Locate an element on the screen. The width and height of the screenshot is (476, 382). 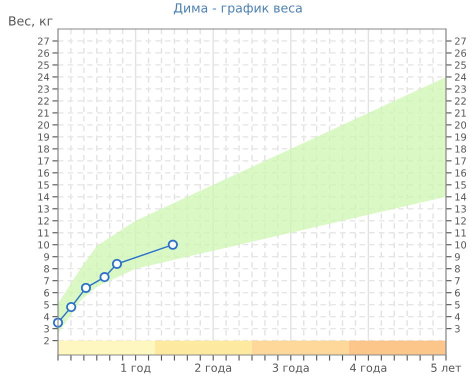
y-tick-label: 27 is located at coordinates (43, 41).